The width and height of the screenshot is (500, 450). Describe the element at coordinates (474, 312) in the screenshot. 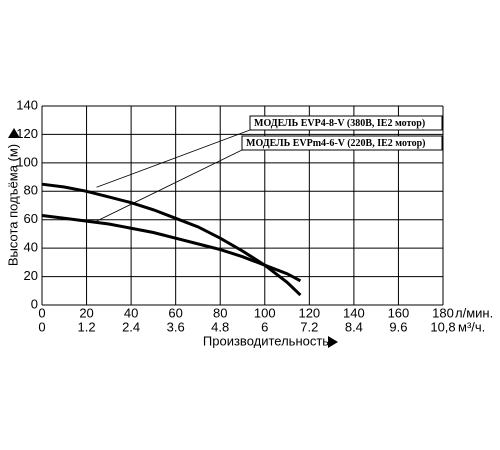

I see `x-unit: л/мин.` at that location.